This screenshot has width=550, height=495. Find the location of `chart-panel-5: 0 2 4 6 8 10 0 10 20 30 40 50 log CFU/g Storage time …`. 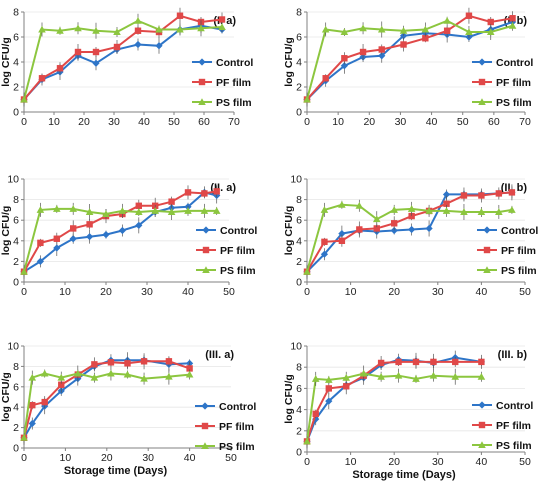

chart-panel-5: 0 2 4 6 8 10 0 10 20 30 40 50 log CFU/g Storage time … is located at coordinates (128, 409).